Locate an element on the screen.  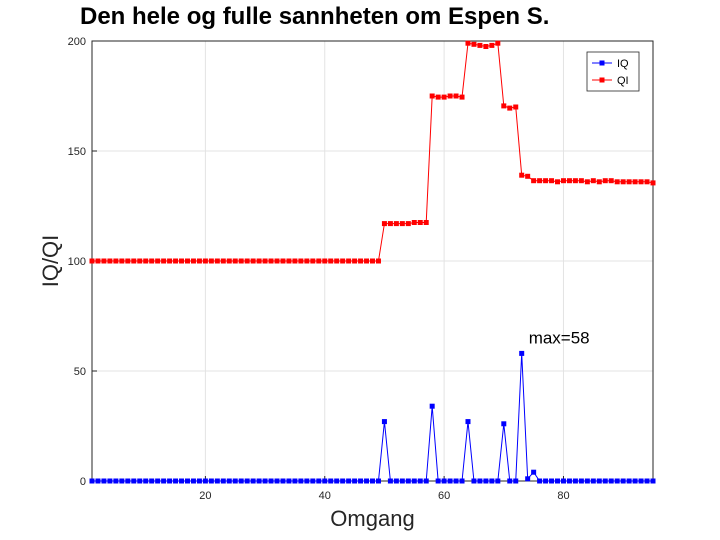
legend-label-qi: QI is located at coordinates (623, 81).